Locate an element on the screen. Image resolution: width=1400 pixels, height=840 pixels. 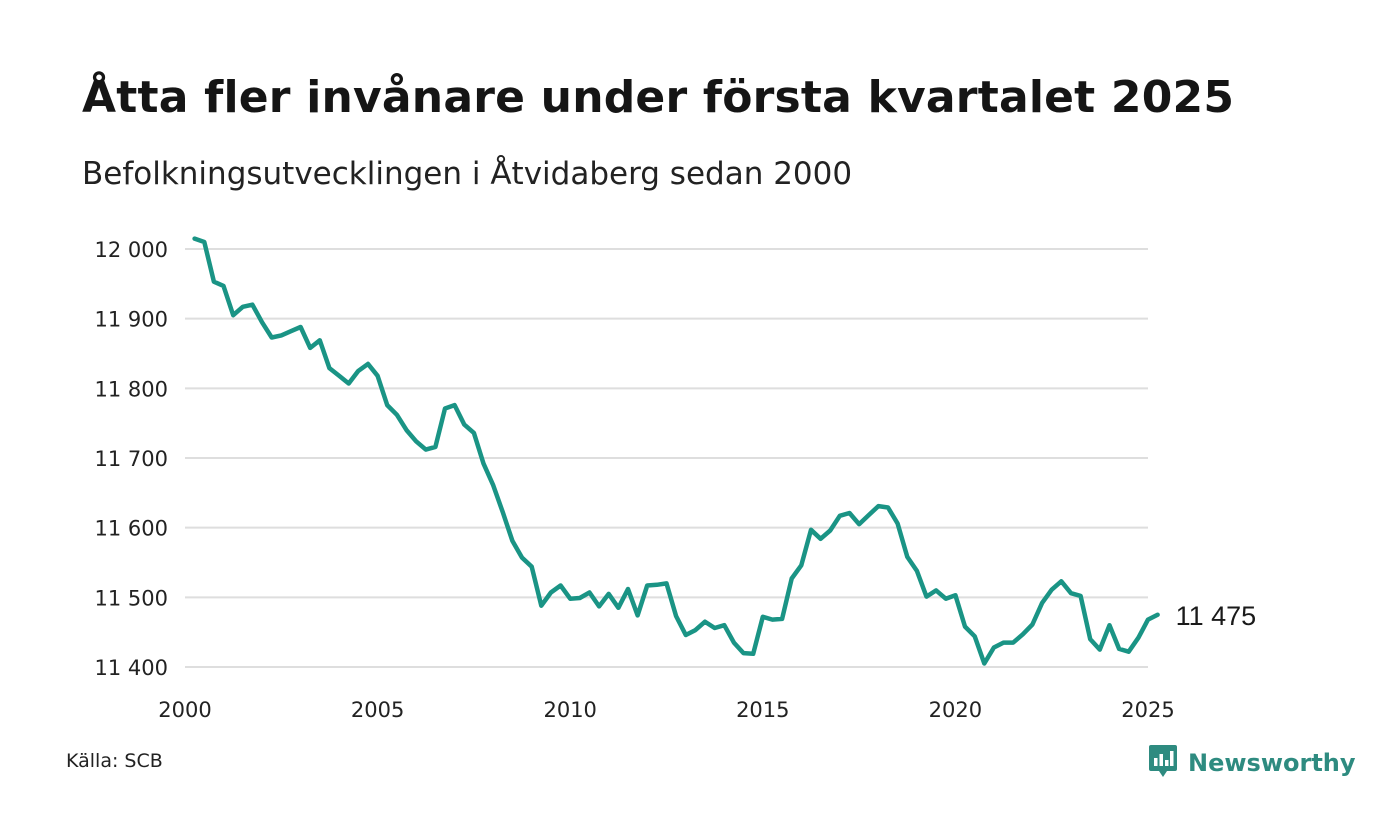
end-value-label: 11 475 is located at coordinates (1216, 616).